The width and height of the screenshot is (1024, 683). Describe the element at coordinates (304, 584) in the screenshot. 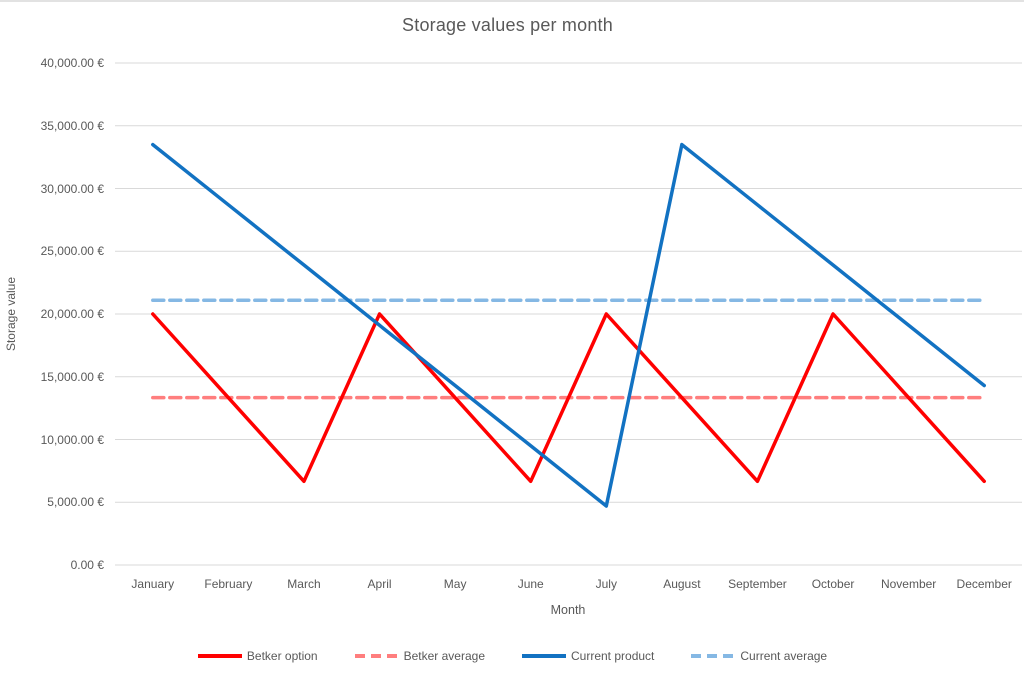

I see `x-axis-tick-label: March` at that location.